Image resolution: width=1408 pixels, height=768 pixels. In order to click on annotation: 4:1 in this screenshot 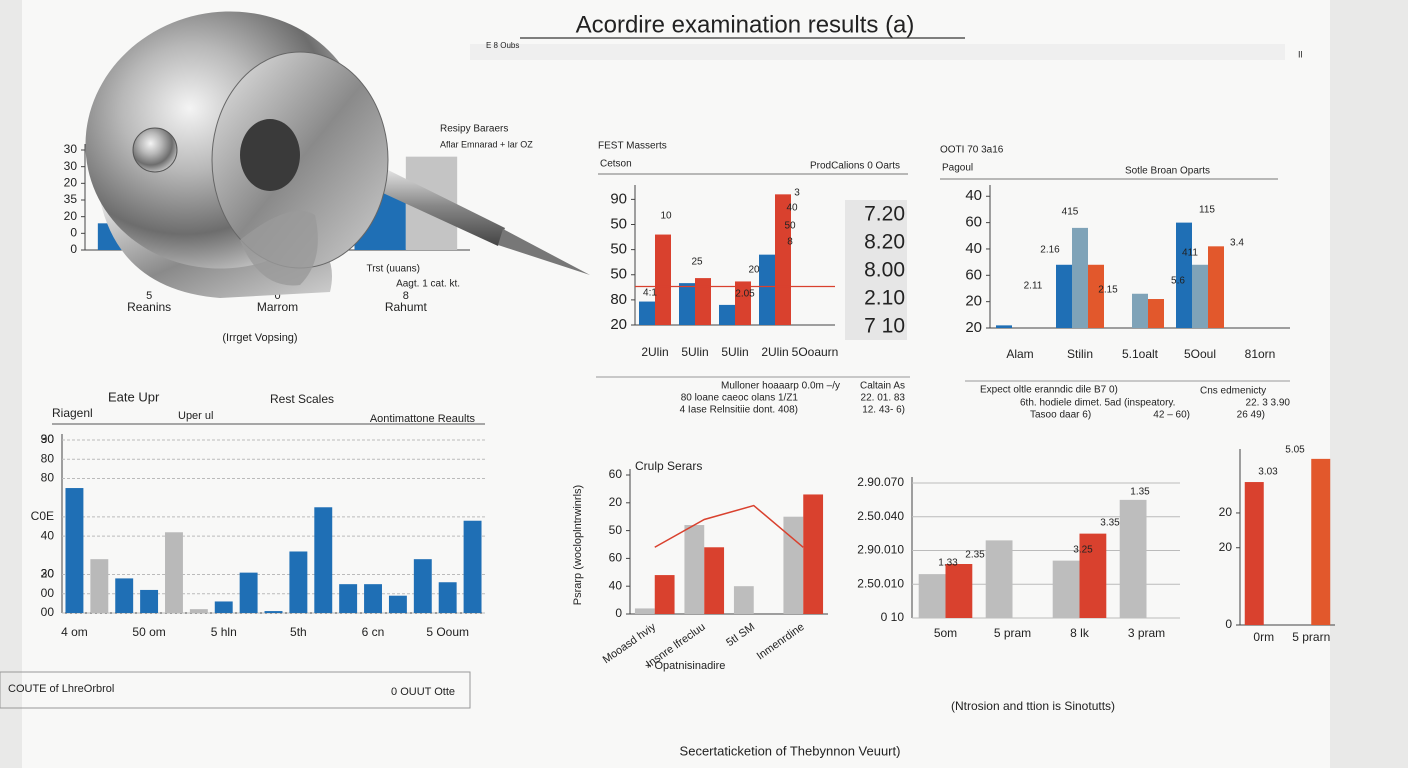, I will do `click(650, 293)`.